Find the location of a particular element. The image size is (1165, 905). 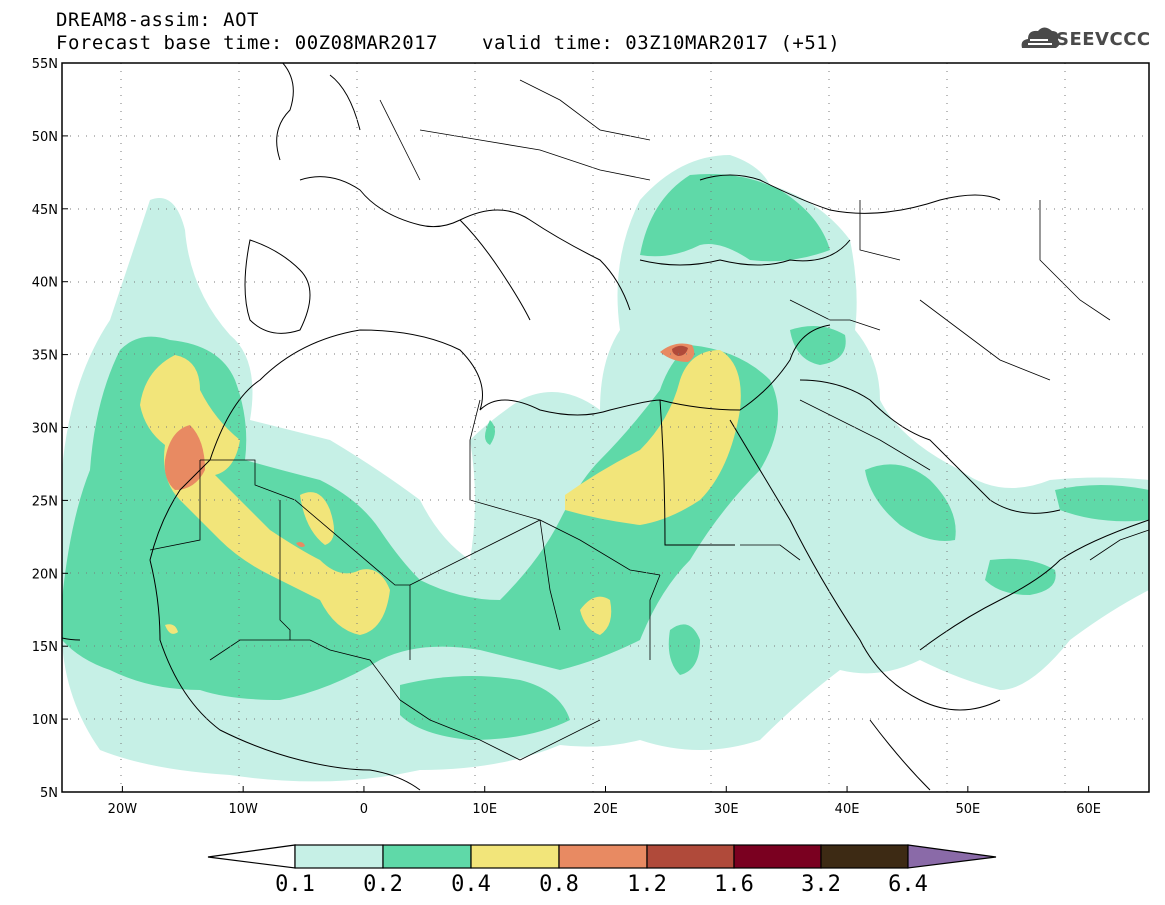

y-tick-label: 20N is located at coordinates (45, 574).